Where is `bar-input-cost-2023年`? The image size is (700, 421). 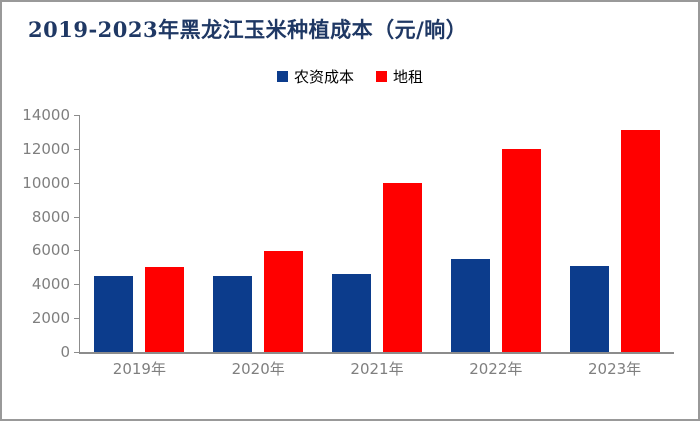
bar-input-cost-2023年 is located at coordinates (589, 309).